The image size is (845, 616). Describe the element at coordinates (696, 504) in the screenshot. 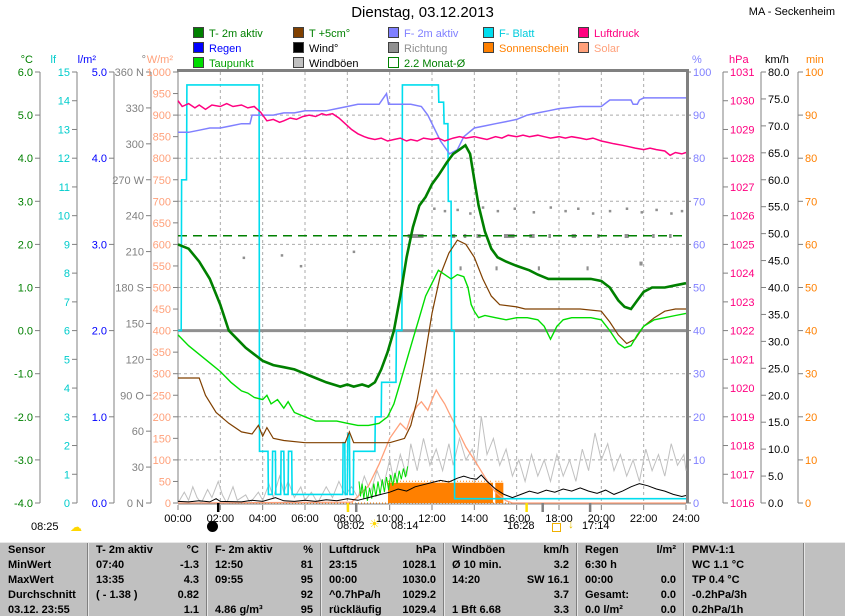

I see `svg-text: 0` at that location.